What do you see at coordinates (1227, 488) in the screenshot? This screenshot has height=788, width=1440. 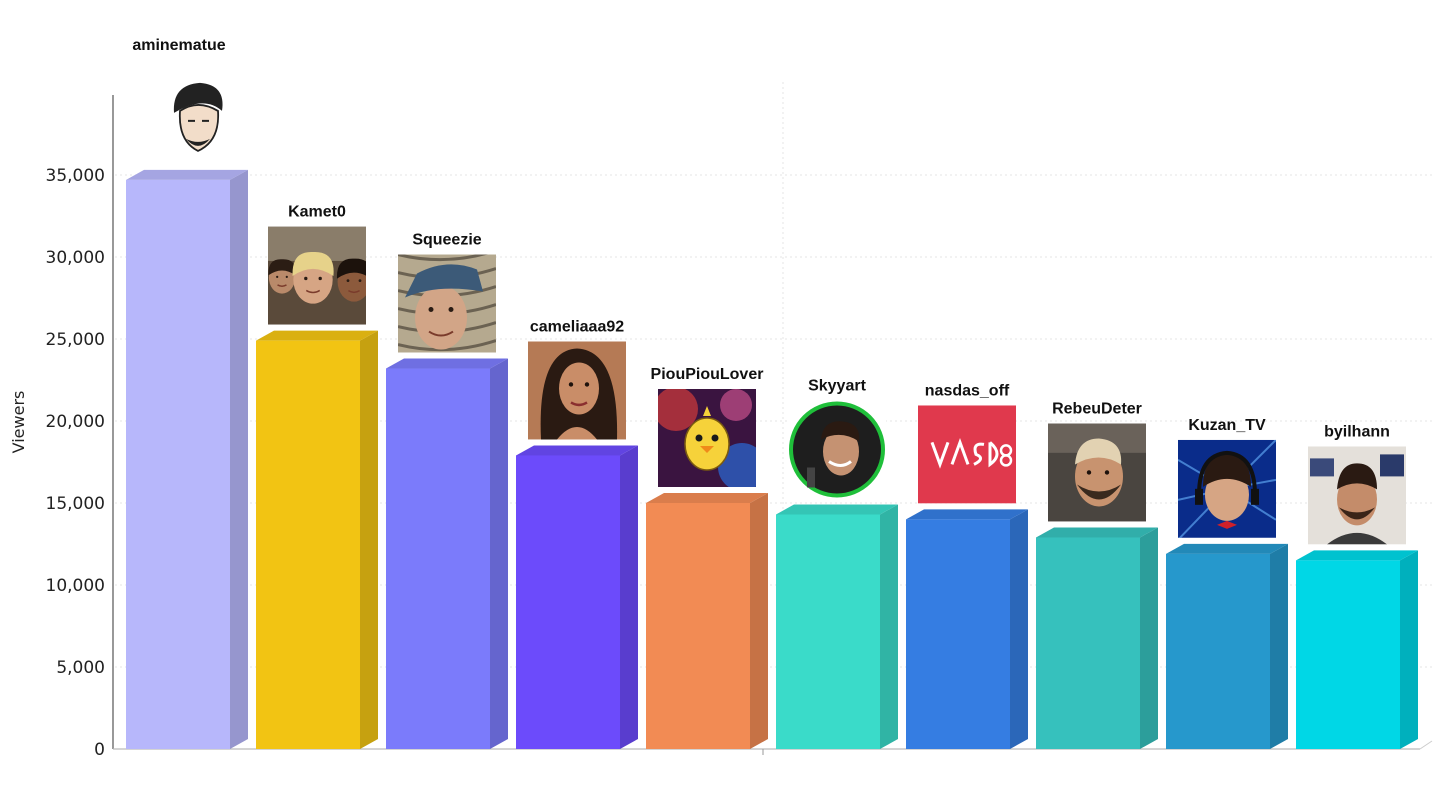 I see `gamer-headset-avatar` at bounding box center [1227, 488].